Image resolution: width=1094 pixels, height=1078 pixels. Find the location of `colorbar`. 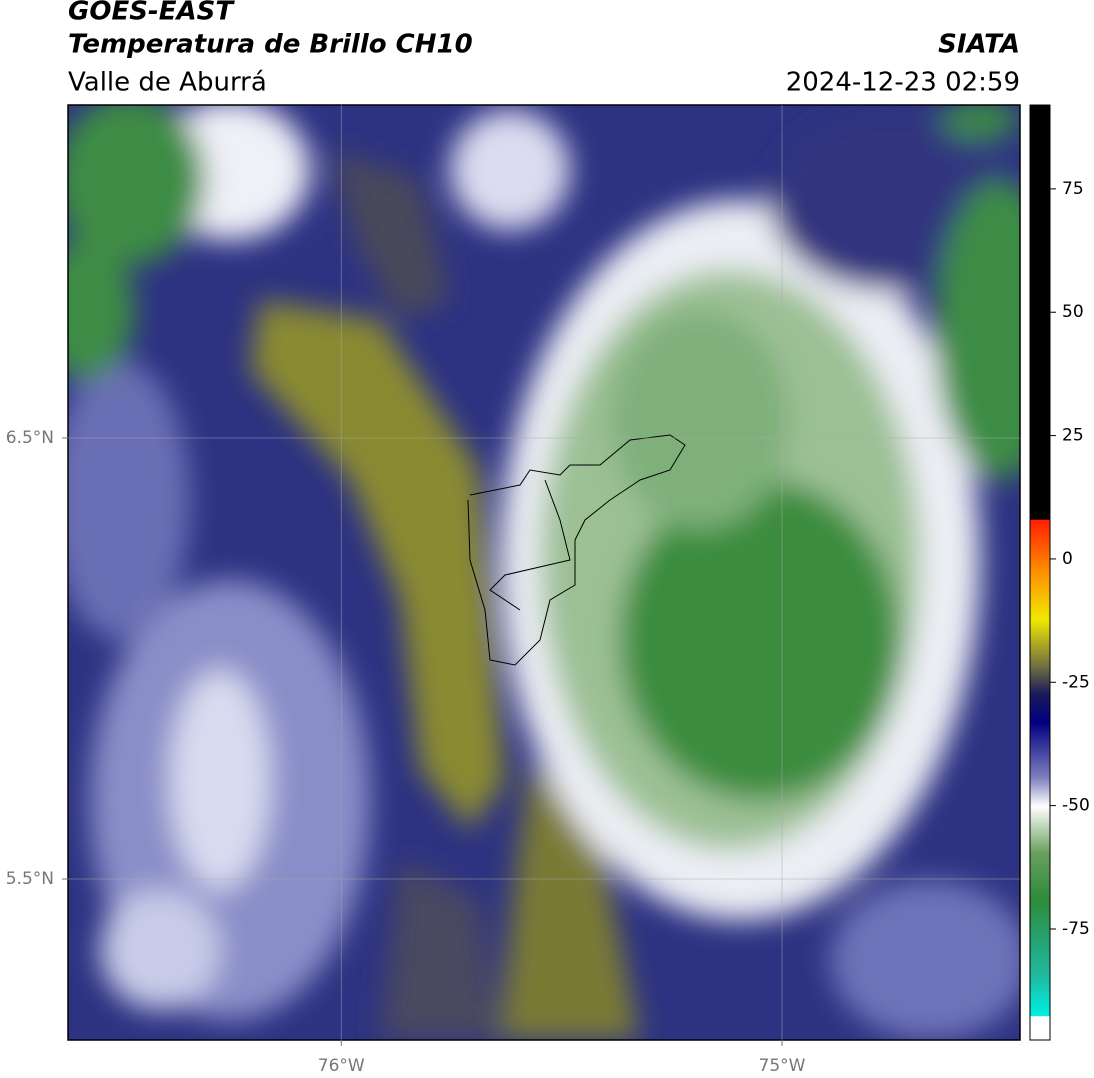

colorbar is located at coordinates (1040, 572).